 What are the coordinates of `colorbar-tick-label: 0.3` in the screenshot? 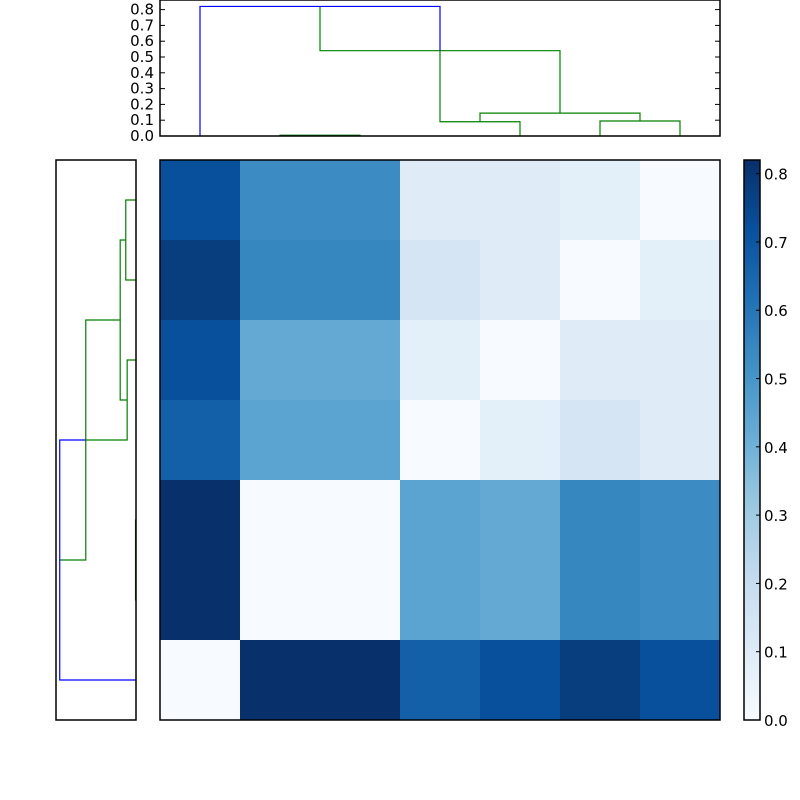 It's located at (776, 516).